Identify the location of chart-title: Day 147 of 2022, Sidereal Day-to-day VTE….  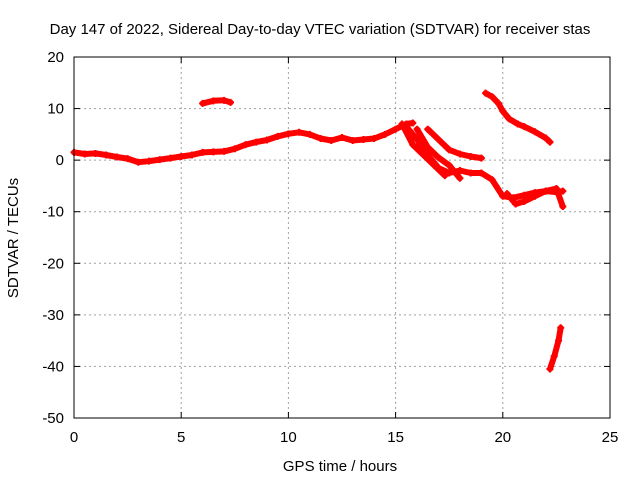
(320, 29).